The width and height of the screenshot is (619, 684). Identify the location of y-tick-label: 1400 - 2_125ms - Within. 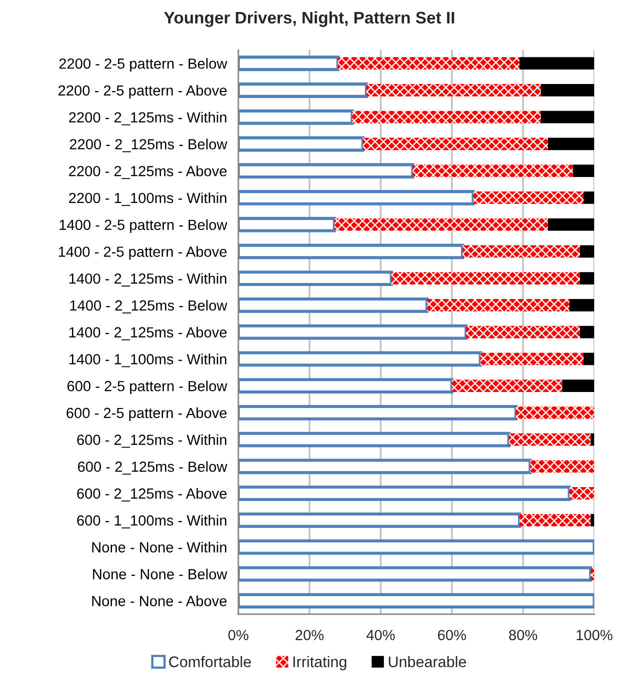
(147, 280).